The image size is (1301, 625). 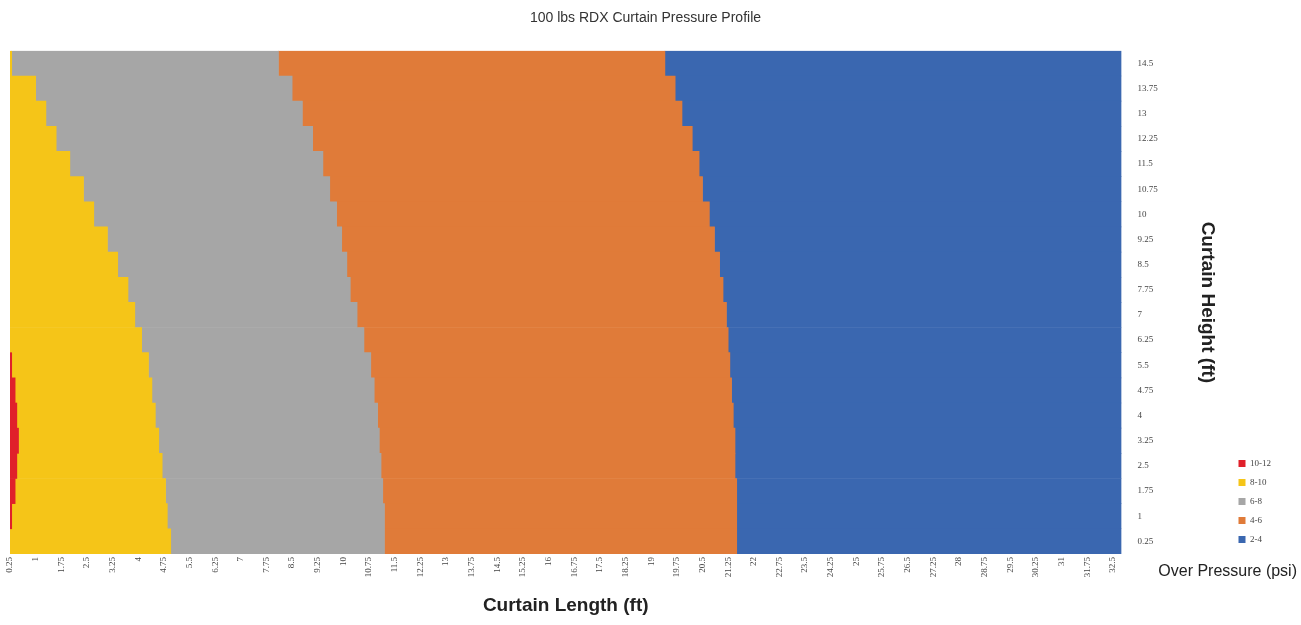 I want to click on y-tick-label: 12.25, so click(x=1148, y=138).